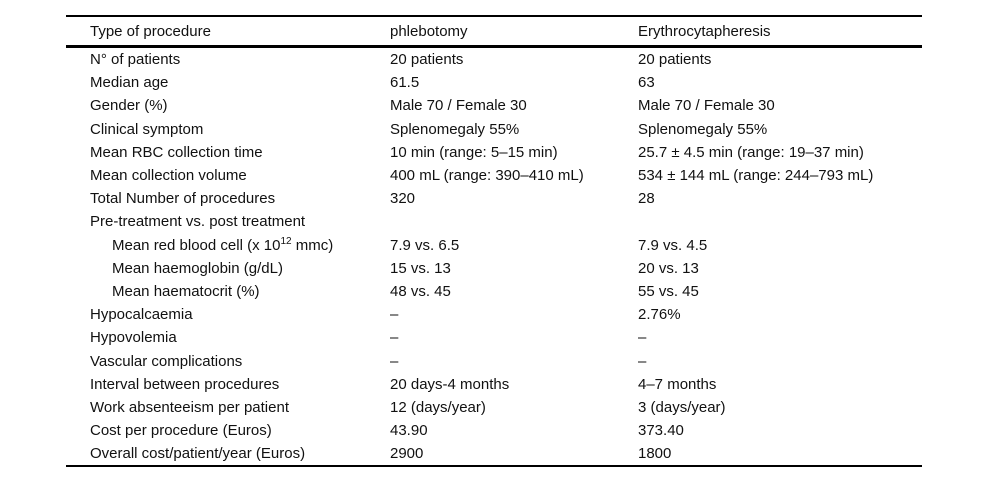 This screenshot has height=484, width=1000. Describe the element at coordinates (450, 384) in the screenshot. I see `phlebotomy-value: 20 days-4 months` at that location.